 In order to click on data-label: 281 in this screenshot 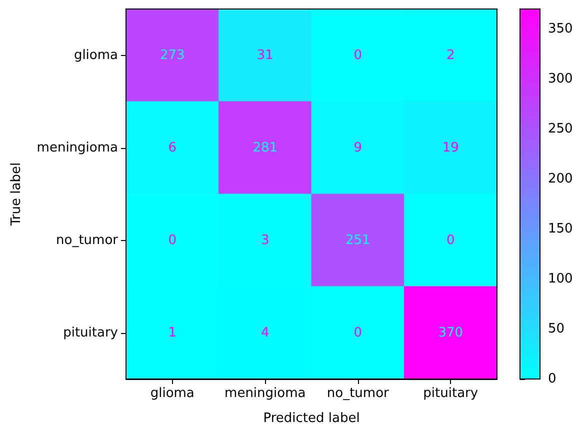, I will do `click(265, 148)`.